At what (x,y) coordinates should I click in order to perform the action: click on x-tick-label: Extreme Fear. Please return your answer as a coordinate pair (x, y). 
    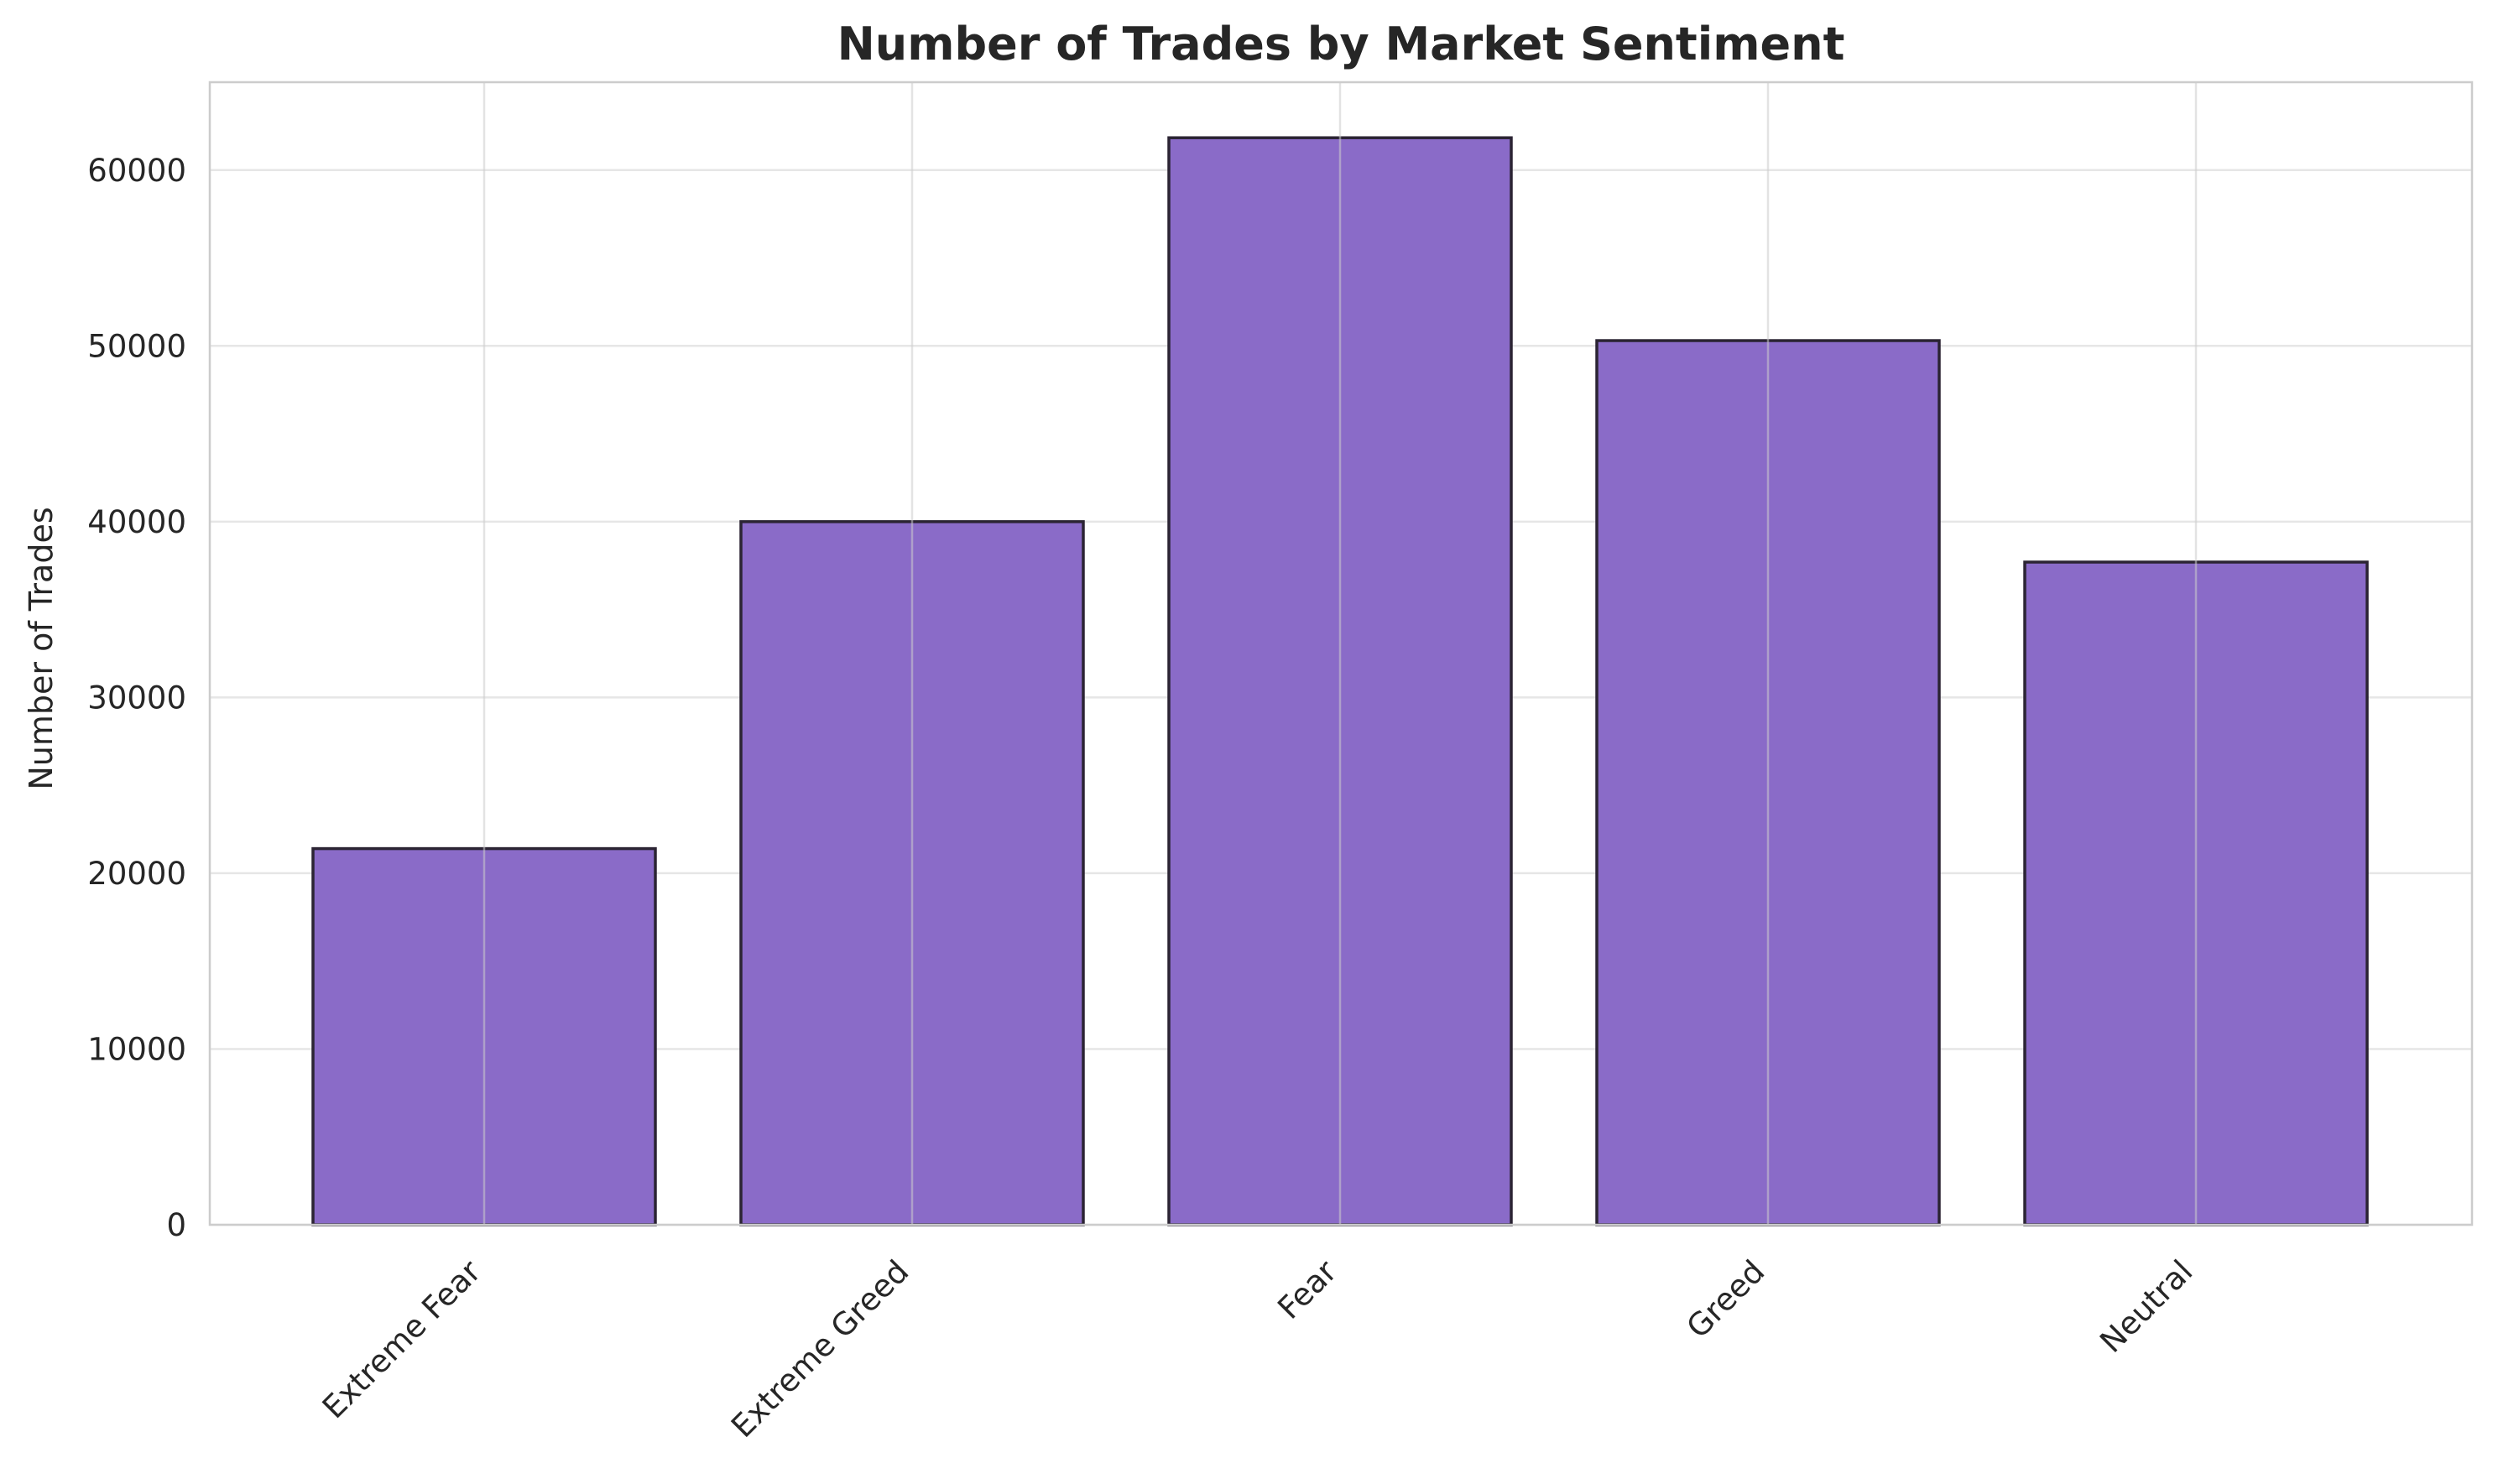
    Looking at the image, I should click on (402, 1338).